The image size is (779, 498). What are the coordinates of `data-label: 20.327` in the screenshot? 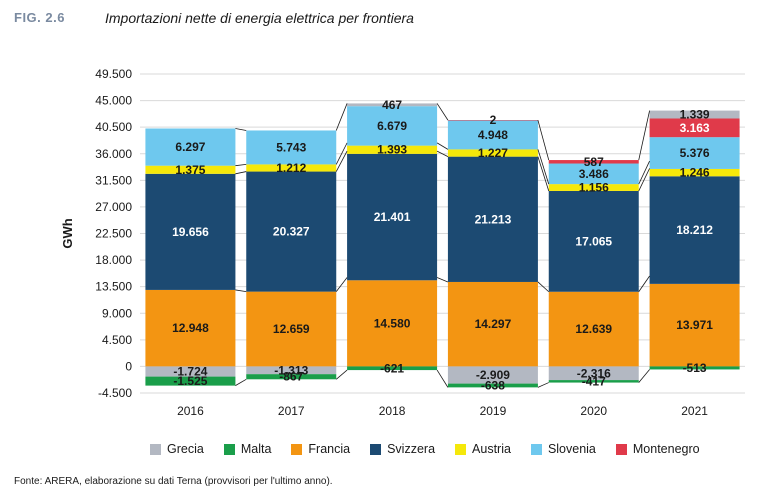 It's located at (291, 232).